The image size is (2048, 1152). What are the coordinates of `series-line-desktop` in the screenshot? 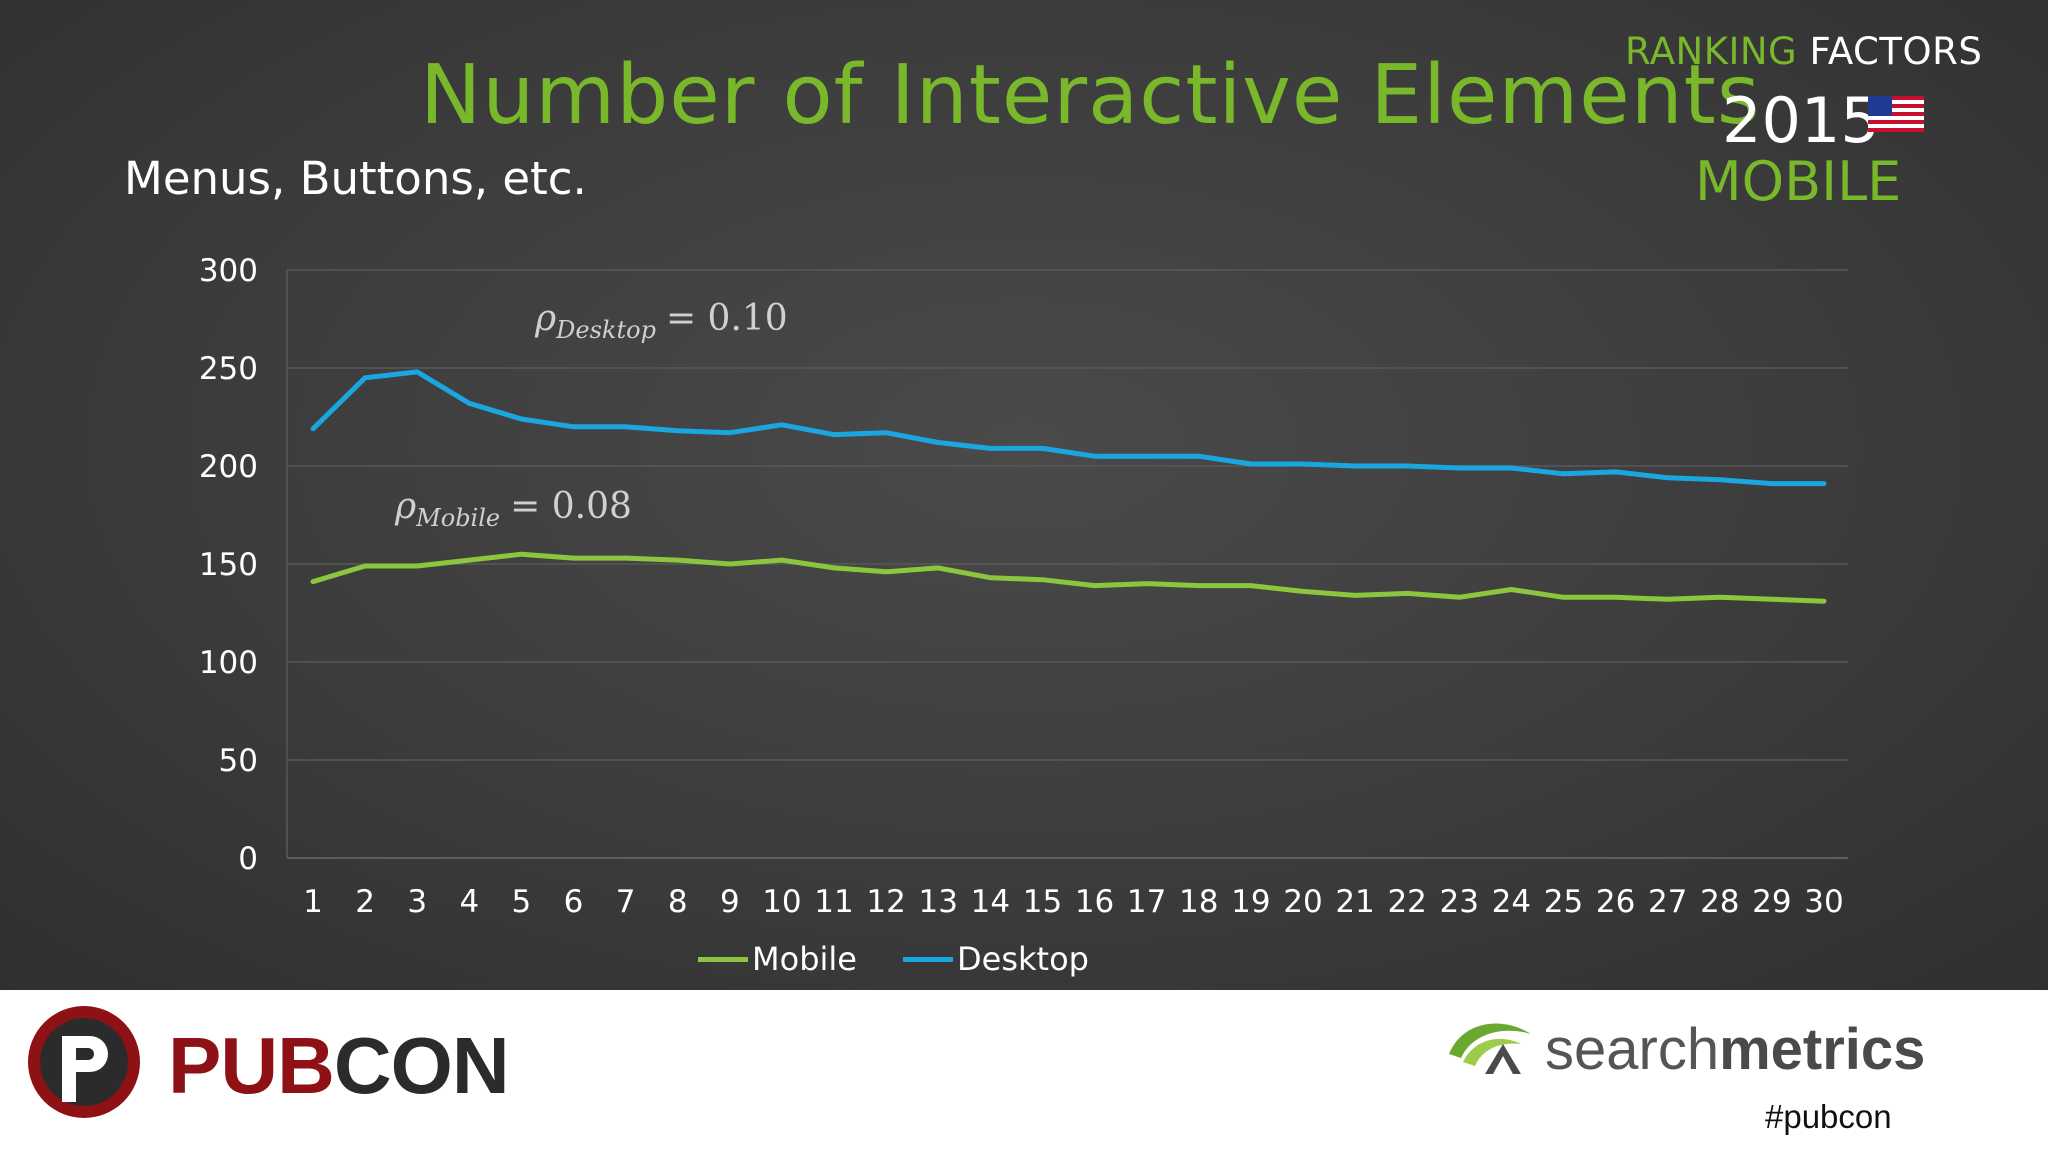 It's located at (1068, 428).